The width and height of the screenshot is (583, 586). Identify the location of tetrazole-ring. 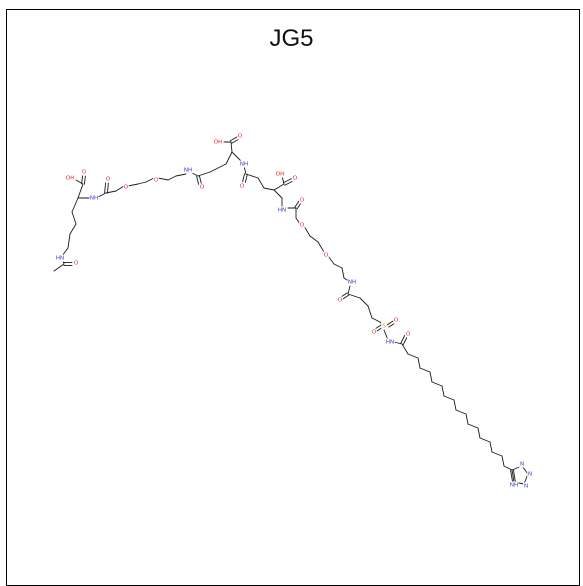
(513, 476).